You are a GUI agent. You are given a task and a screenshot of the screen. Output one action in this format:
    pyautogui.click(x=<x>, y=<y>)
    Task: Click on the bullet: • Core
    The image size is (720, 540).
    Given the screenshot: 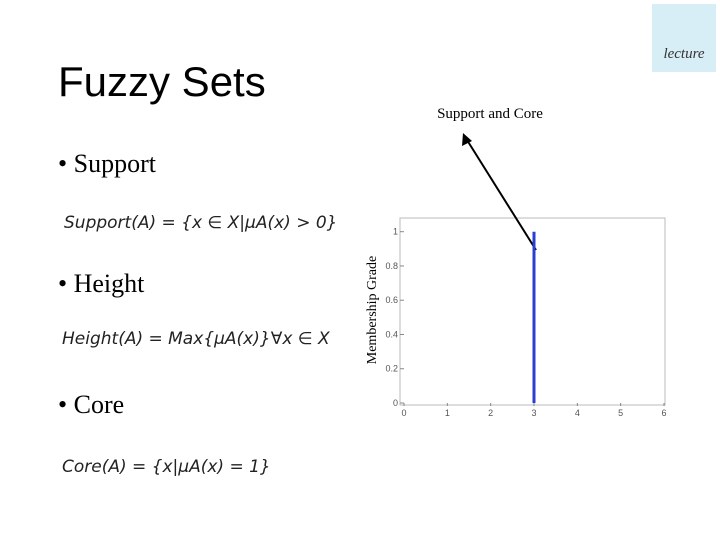 What is the action you would take?
    pyautogui.click(x=91, y=404)
    